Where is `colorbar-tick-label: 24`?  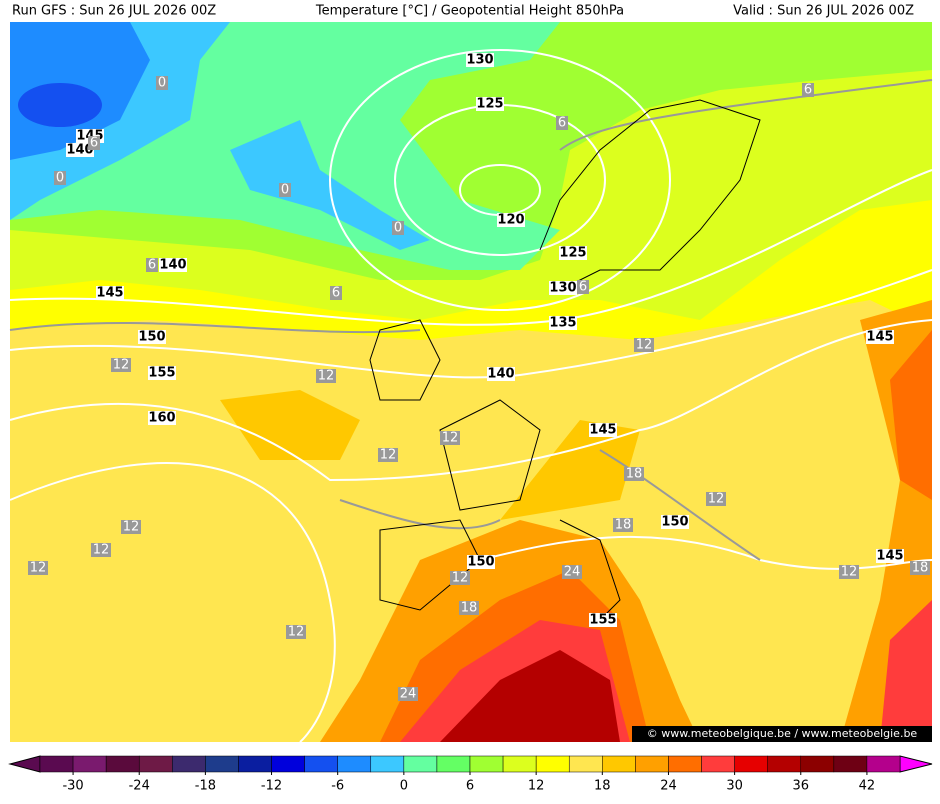
colorbar-tick-label: 24 is located at coordinates (668, 786).